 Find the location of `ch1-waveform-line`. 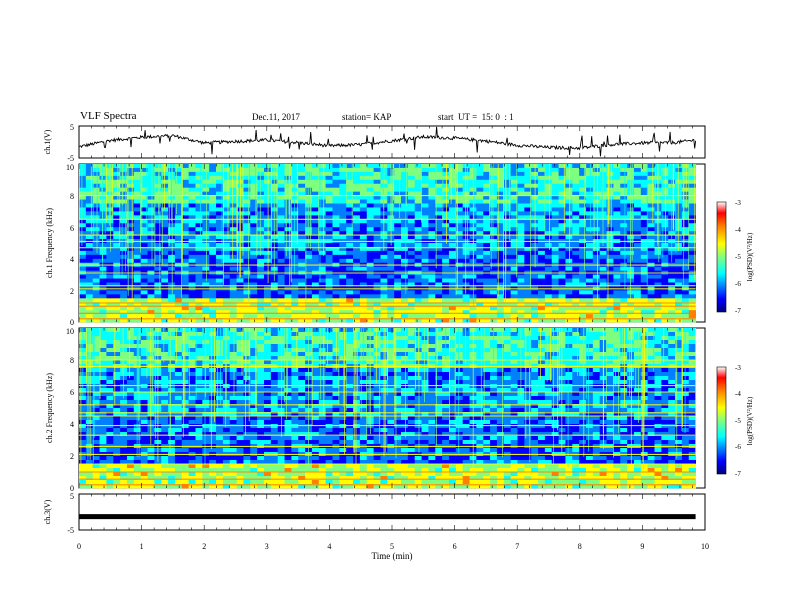

ch1-waveform-line is located at coordinates (387, 141).